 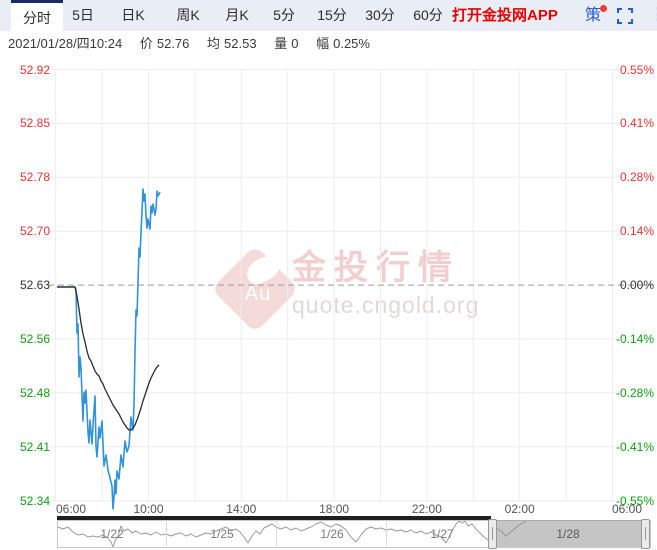 I want to click on avg-label: 均, so click(x=214, y=43).